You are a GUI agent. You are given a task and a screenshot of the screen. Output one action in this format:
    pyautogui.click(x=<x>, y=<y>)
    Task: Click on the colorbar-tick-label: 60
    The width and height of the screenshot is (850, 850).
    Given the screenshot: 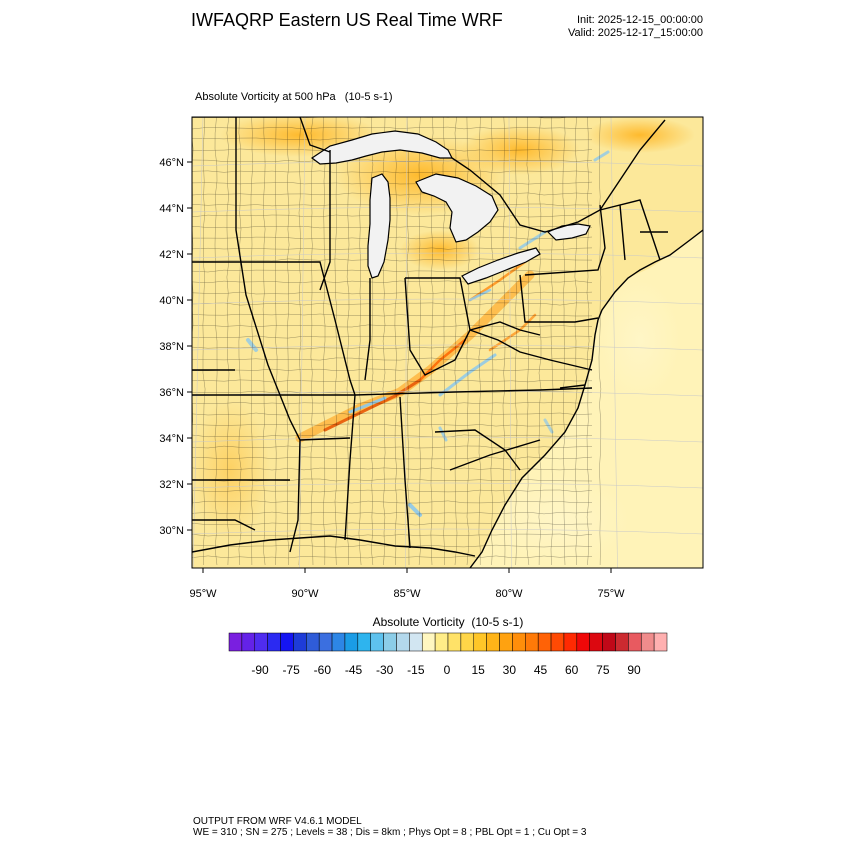 What is the action you would take?
    pyautogui.click(x=572, y=670)
    